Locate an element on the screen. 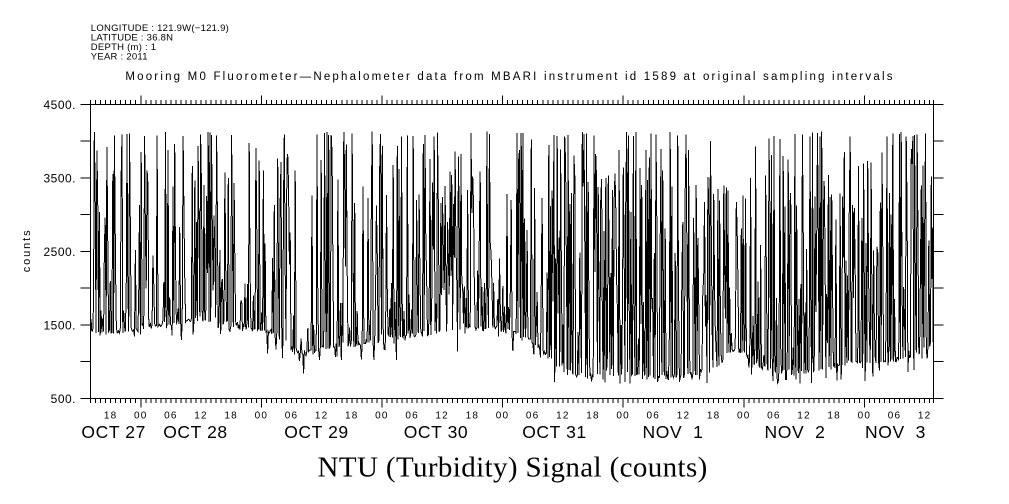 This screenshot has width=1009, height=504. svg-text: YEAR : 2011 is located at coordinates (119, 57).